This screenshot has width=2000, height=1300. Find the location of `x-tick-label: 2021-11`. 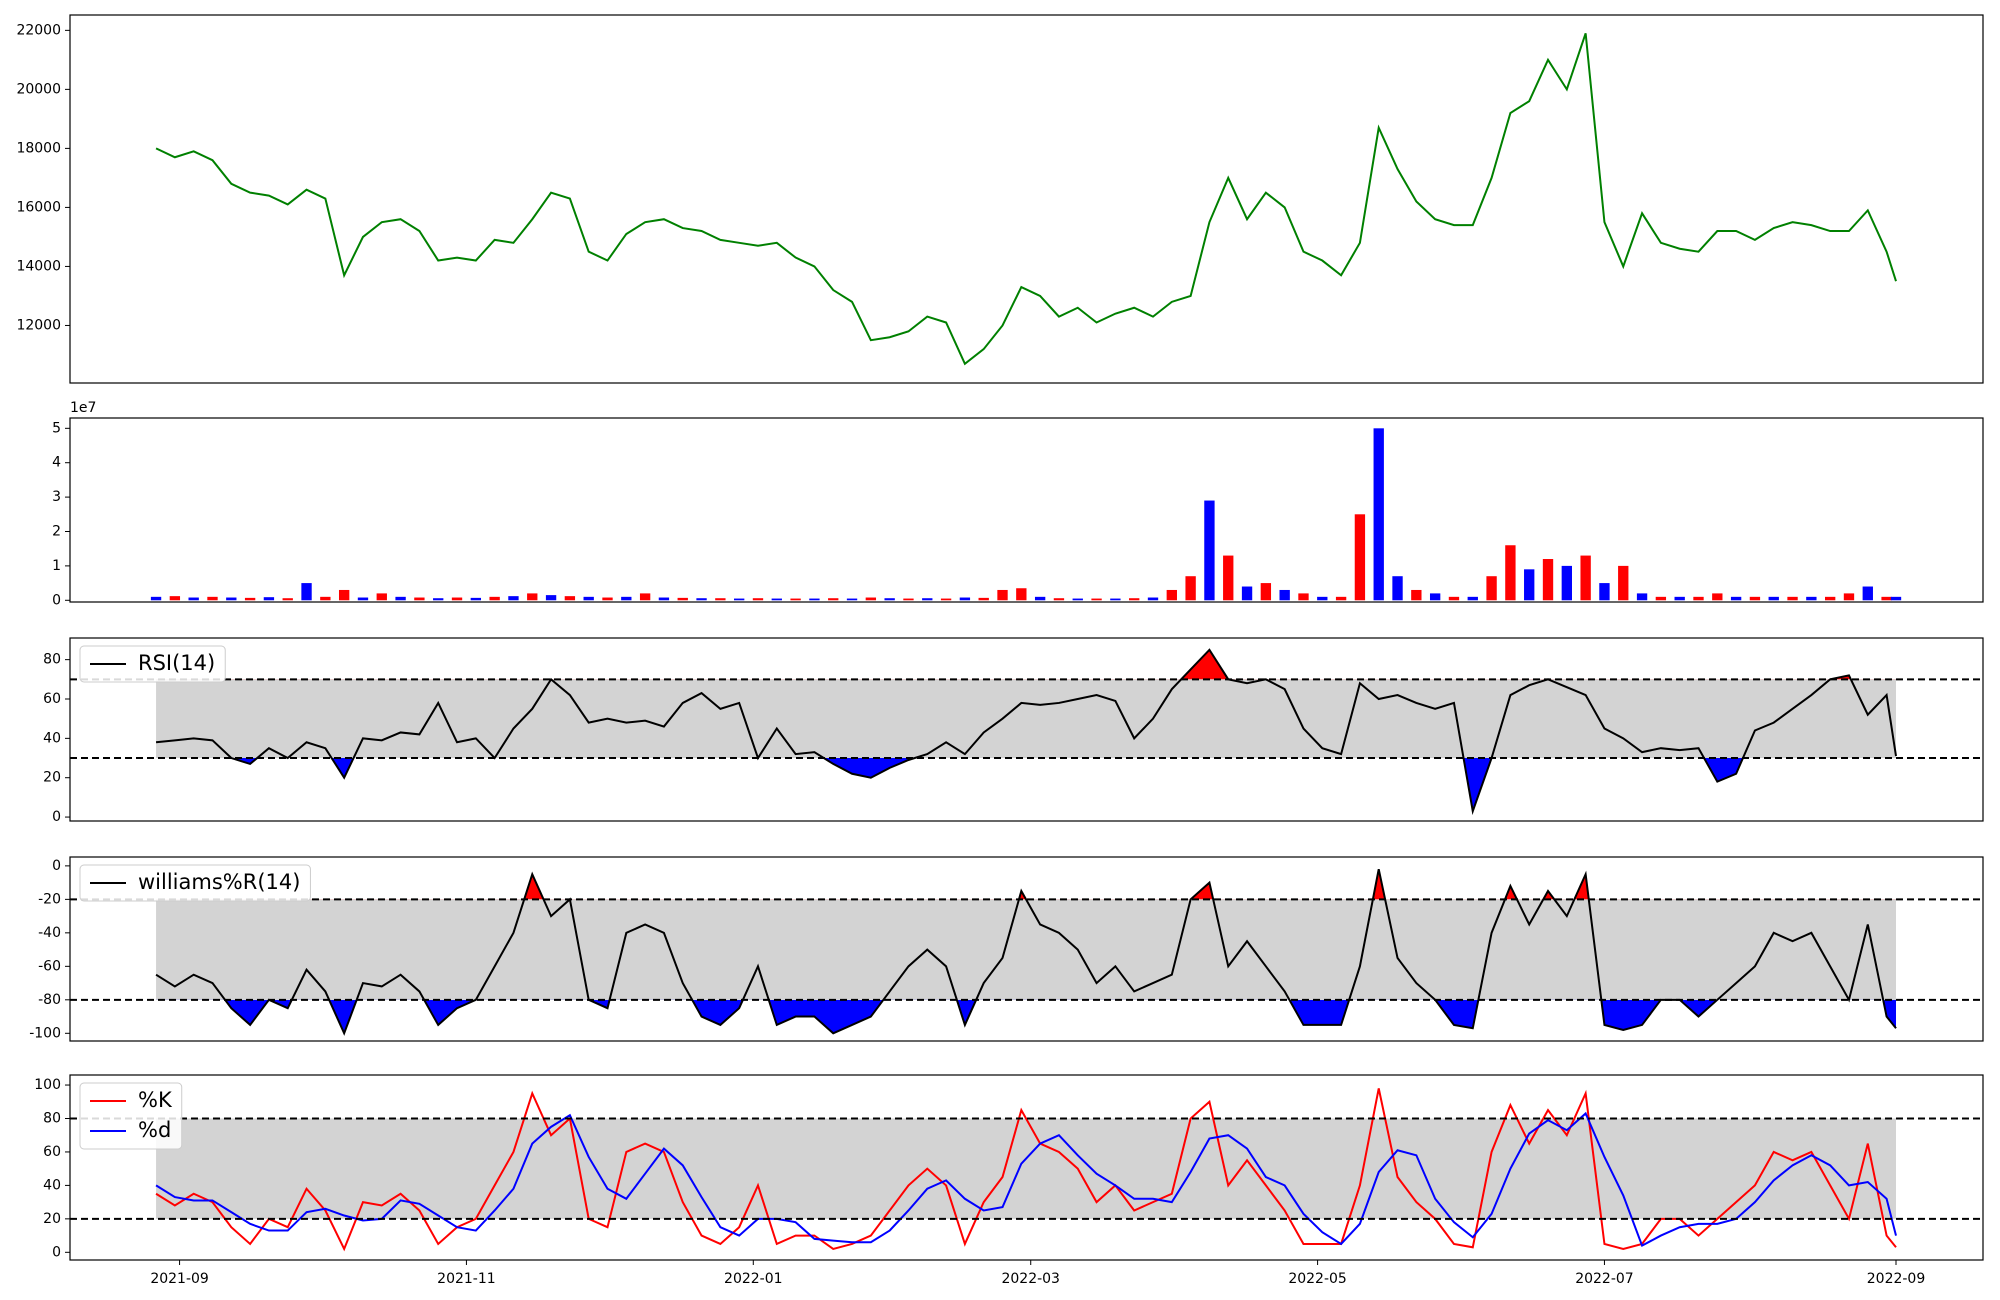

x-tick-label: 2021-11 is located at coordinates (466, 1279).